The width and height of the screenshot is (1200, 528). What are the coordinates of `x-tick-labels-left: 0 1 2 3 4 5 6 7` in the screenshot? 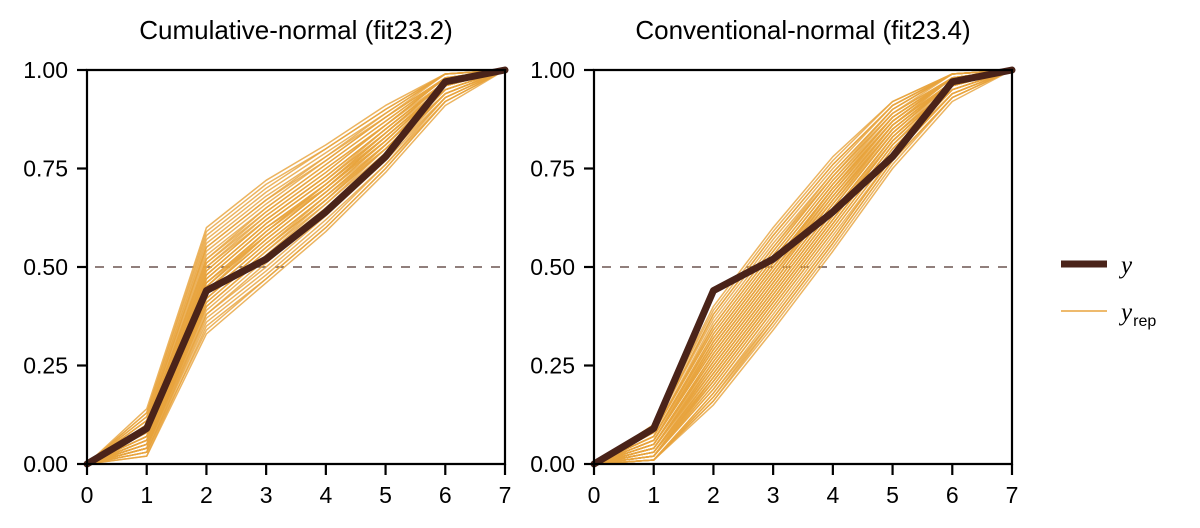 It's located at (296, 495).